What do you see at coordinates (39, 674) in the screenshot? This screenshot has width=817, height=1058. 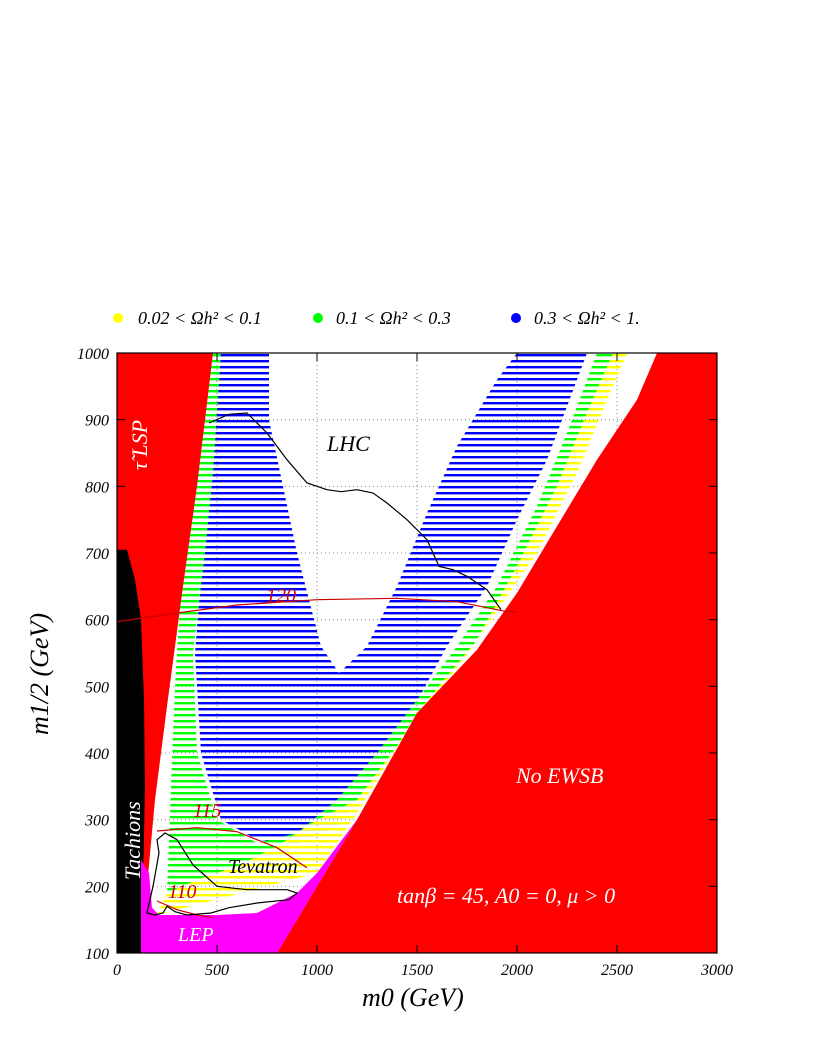 I see `y-axis-title: m1/2 (GeV)` at bounding box center [39, 674].